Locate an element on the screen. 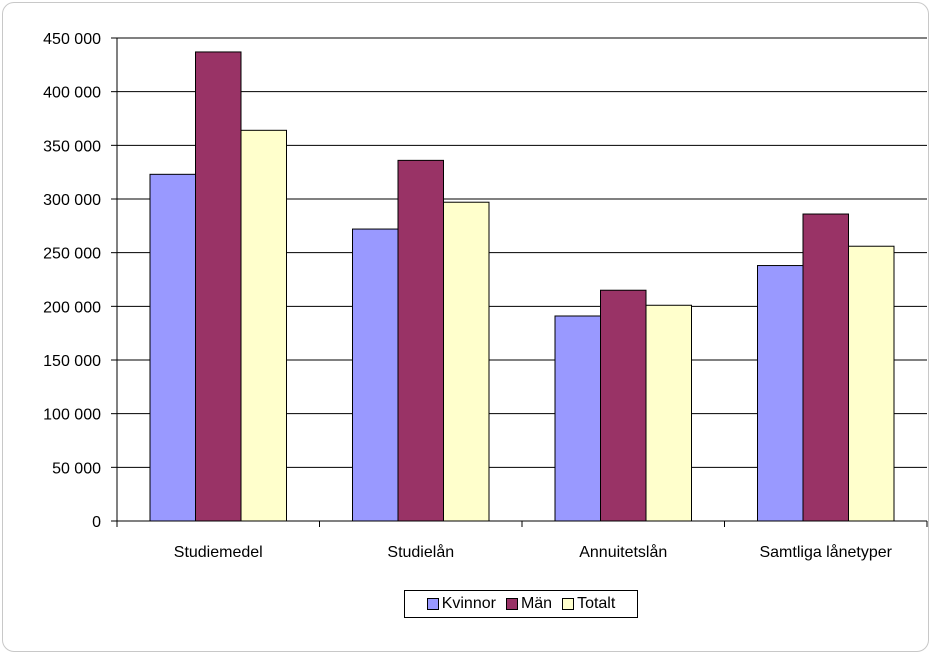 Image resolution: width=934 pixels, height=652 pixels. legend: Kvinnor Män Totalt is located at coordinates (521, 604).